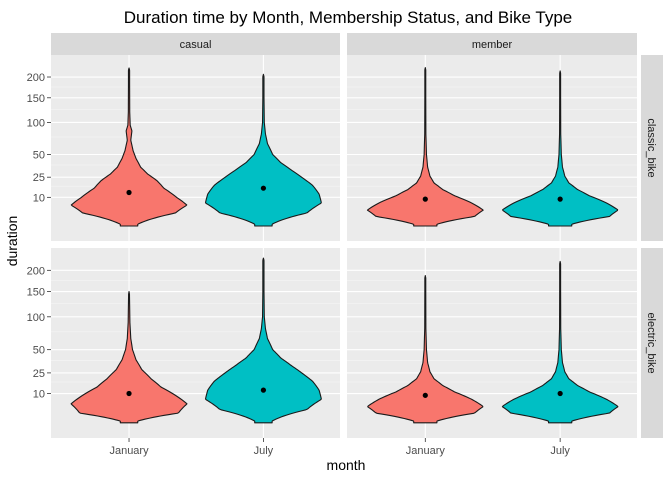 The width and height of the screenshot is (672, 480). Describe the element at coordinates (12, 241) in the screenshot. I see `y-axis-title: duration` at that location.